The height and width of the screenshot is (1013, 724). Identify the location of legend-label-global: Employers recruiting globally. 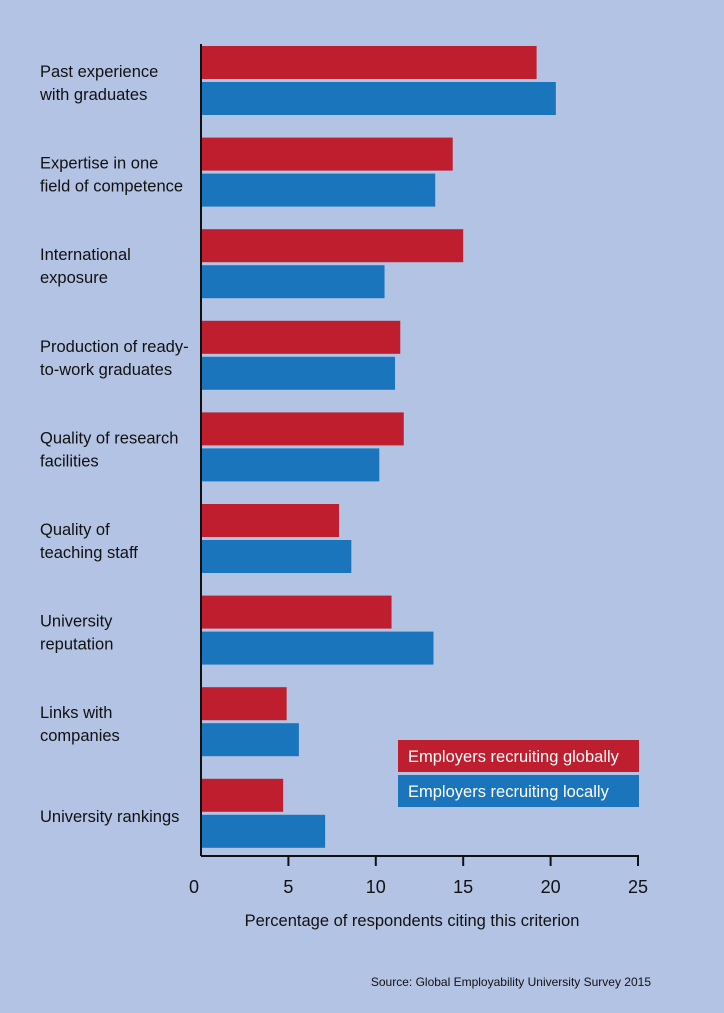
(514, 757).